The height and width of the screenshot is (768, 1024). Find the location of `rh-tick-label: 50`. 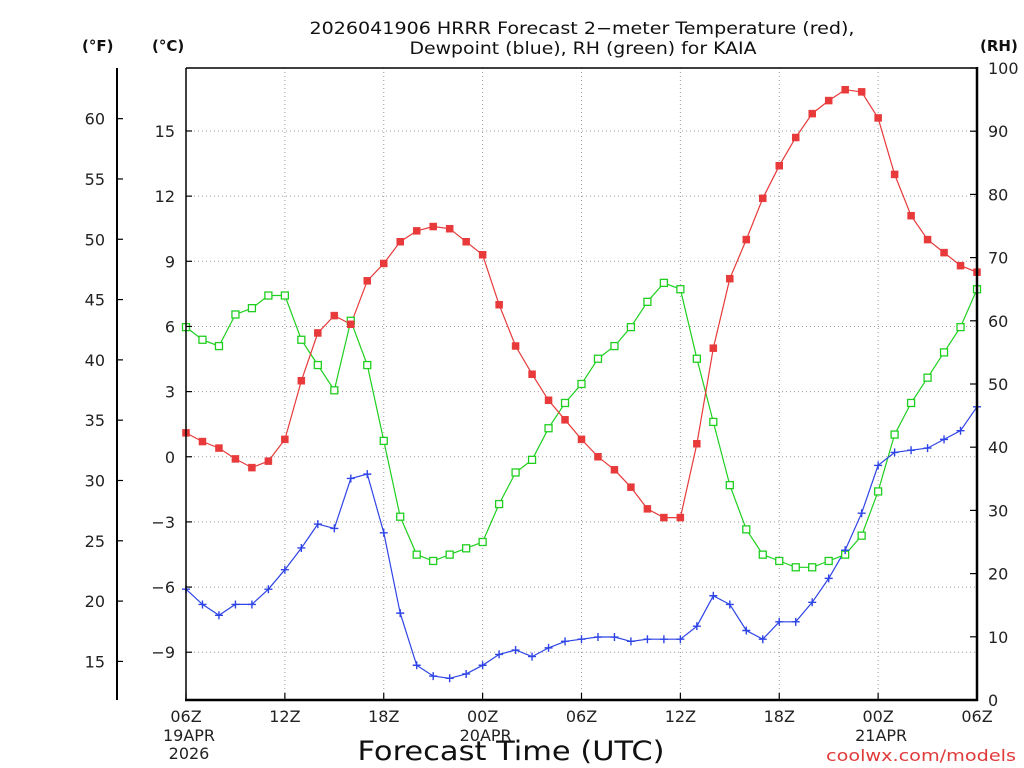

rh-tick-label: 50 is located at coordinates (998, 384).